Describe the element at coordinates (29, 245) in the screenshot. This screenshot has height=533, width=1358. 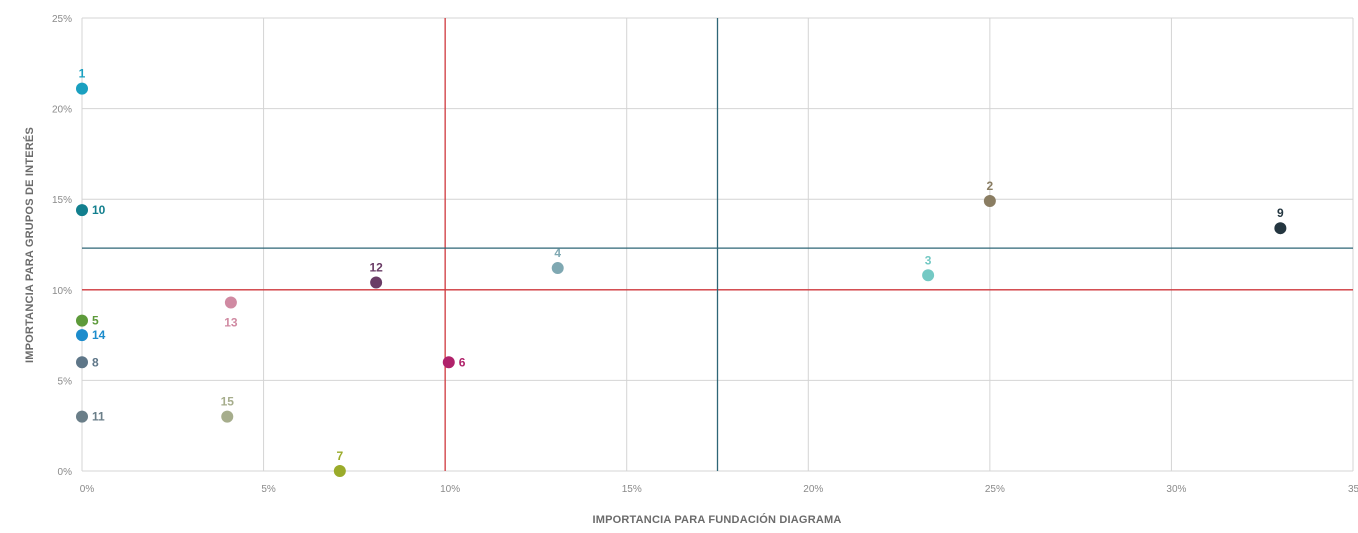
I see `y-axis-title: IMPORTANCIA PARA GRUPOS DE INTERÉS` at that location.